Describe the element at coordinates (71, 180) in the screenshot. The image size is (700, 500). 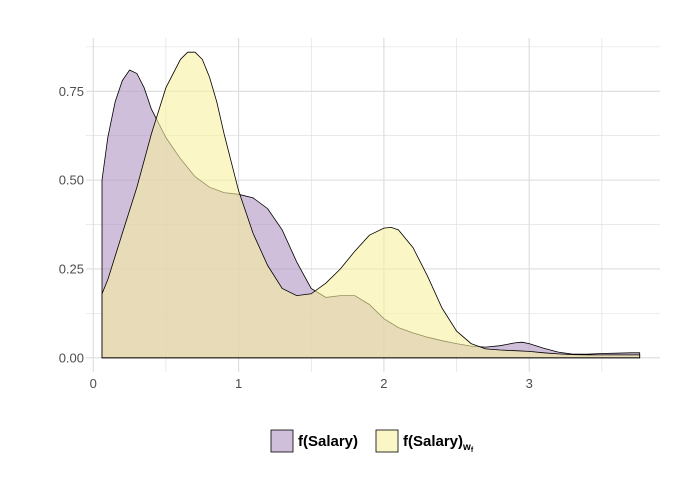
I see `y-tick-label: 0.50` at that location.